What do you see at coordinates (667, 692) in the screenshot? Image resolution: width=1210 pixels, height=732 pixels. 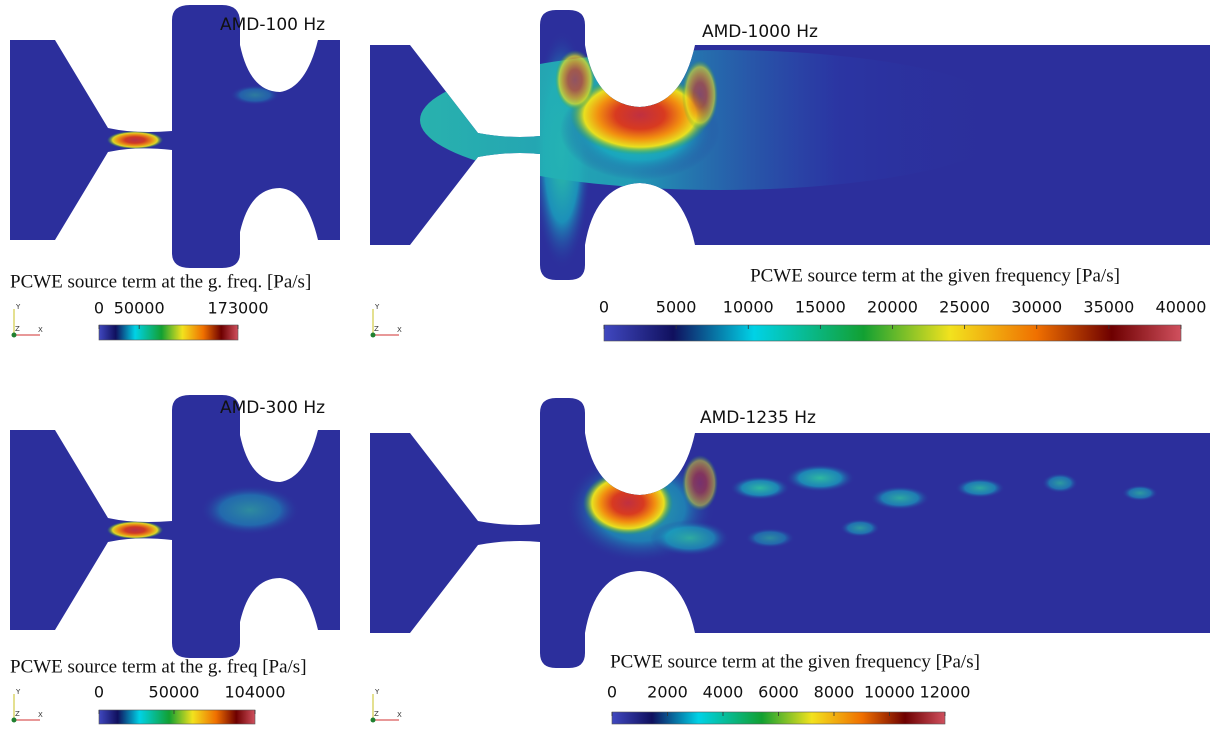 I see `colorbar-tick-label: 2000` at bounding box center [667, 692].